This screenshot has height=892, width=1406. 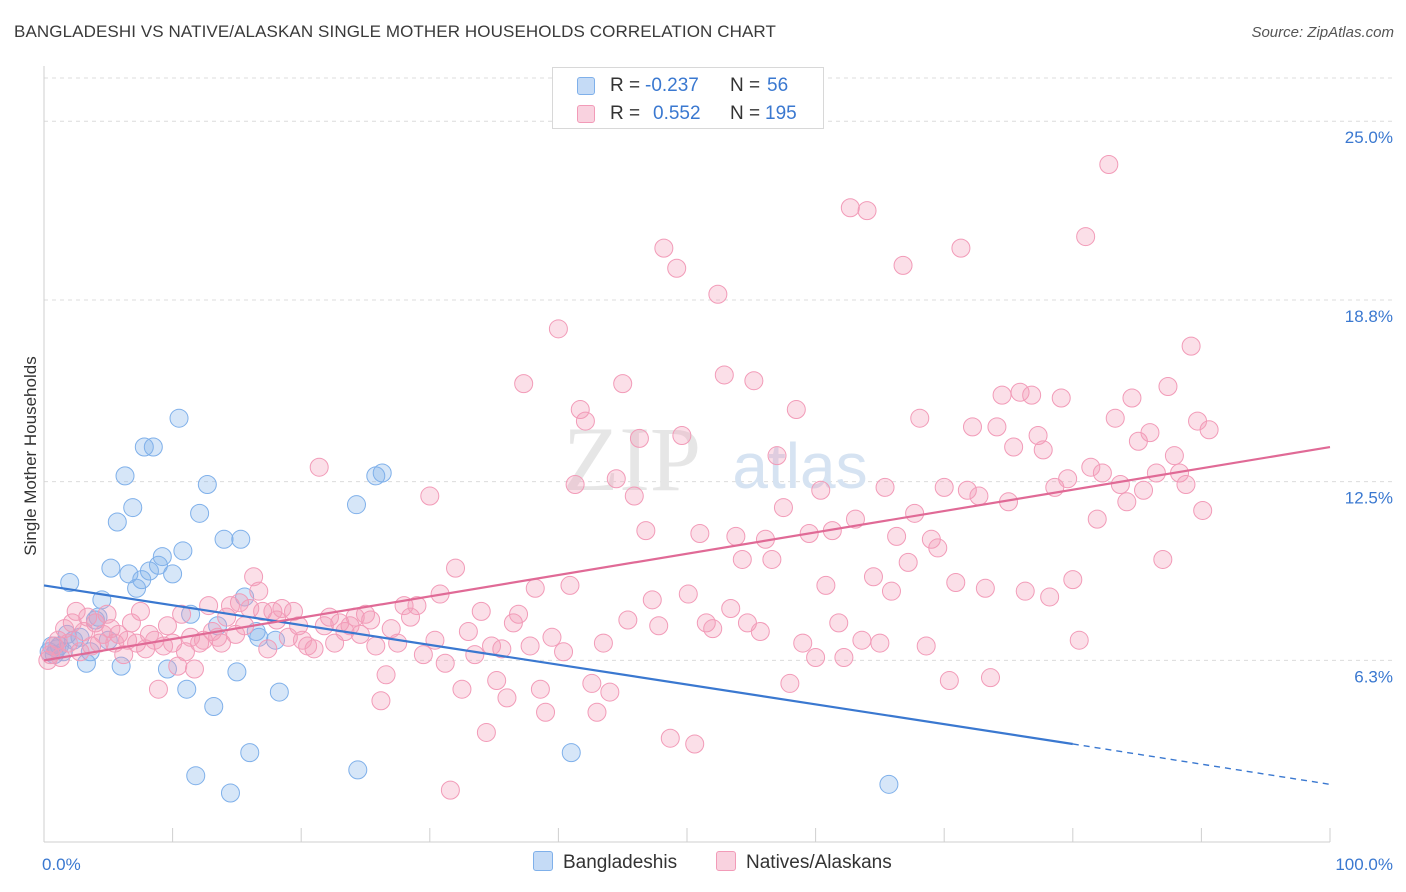 What do you see at coordinates (620, 862) in the screenshot?
I see `legend-label: Bangladeshis` at bounding box center [620, 862].